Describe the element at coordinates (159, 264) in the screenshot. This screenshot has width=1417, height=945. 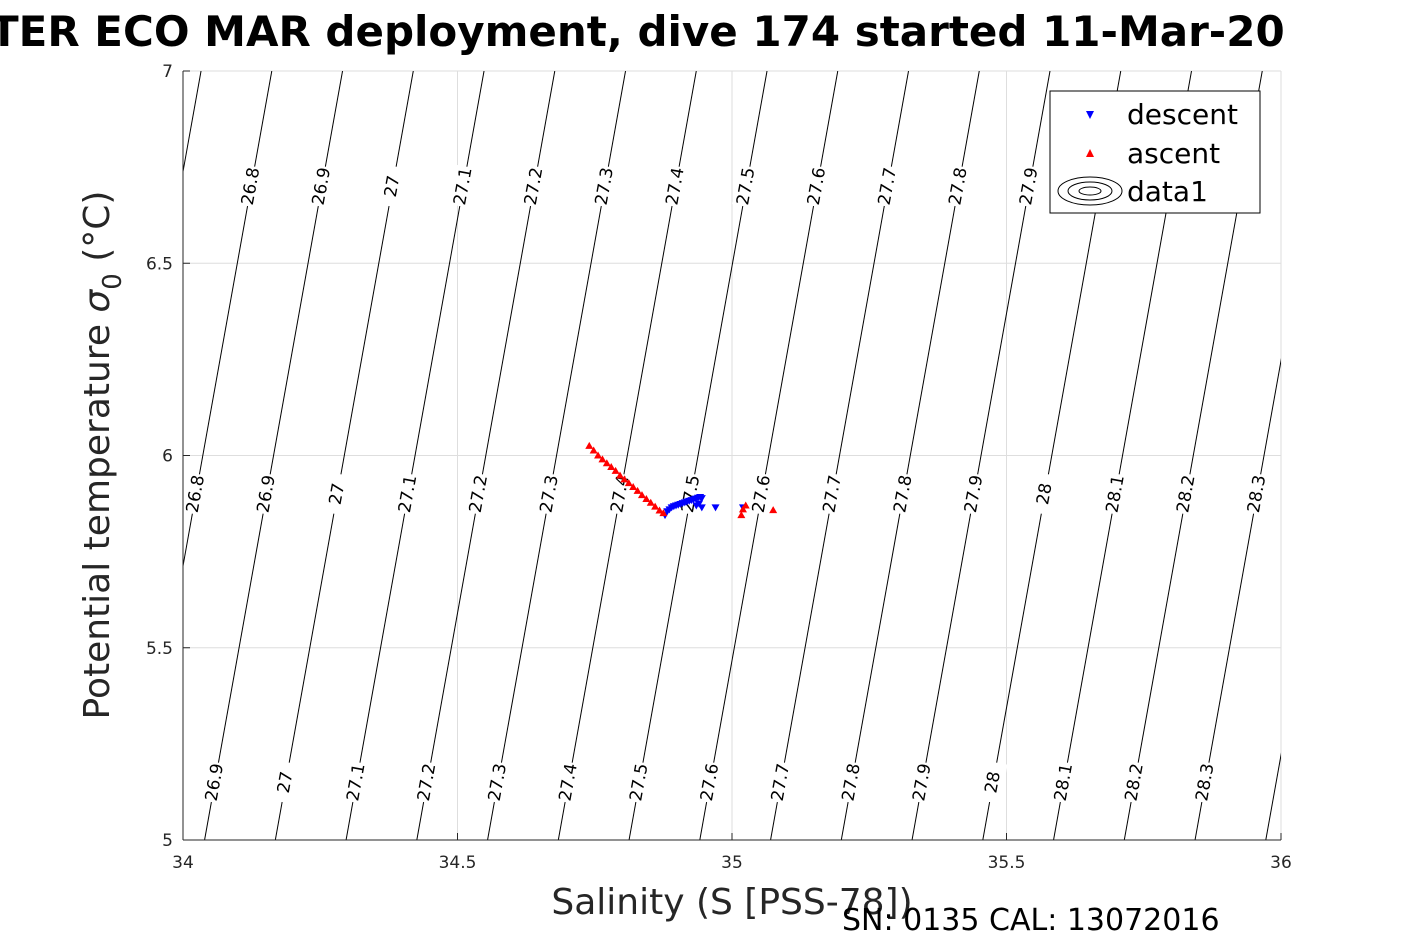
I see `y-tick-label: 6.5` at that location.